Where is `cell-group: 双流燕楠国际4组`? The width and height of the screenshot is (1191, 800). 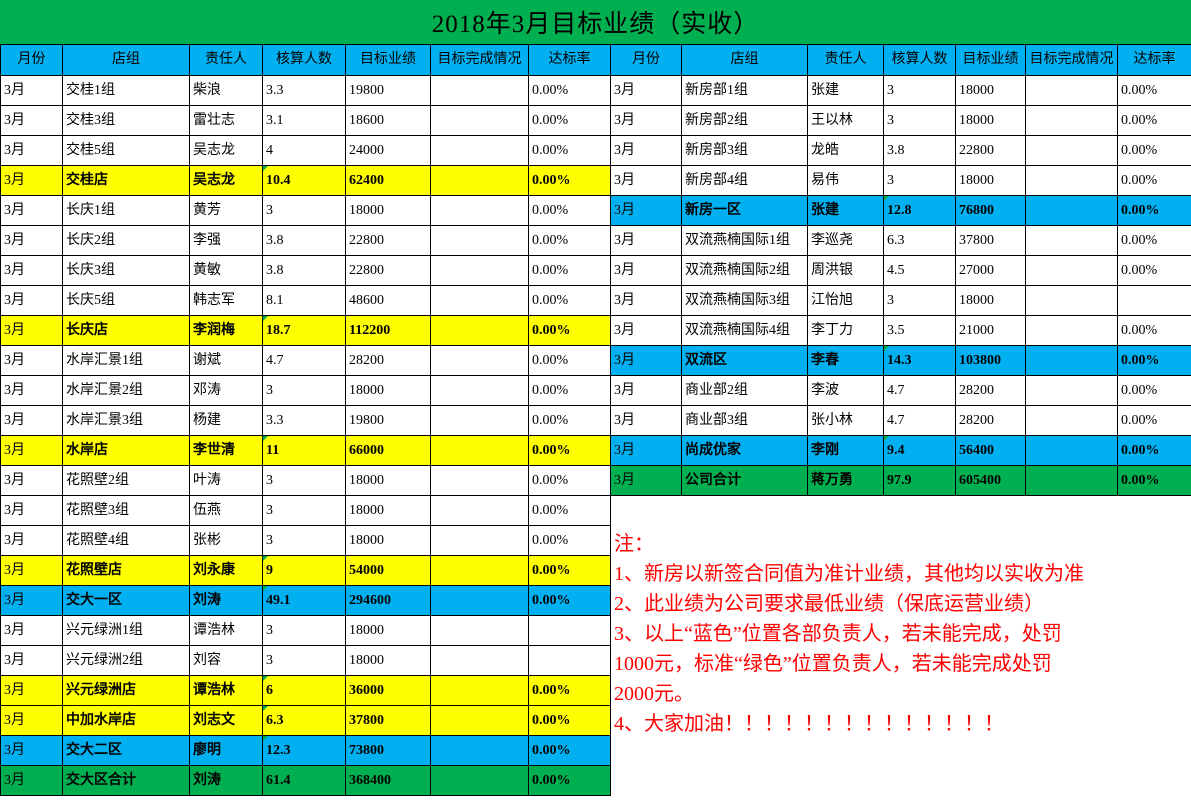
cell-group: 双流燕楠国际4组 is located at coordinates (744, 330).